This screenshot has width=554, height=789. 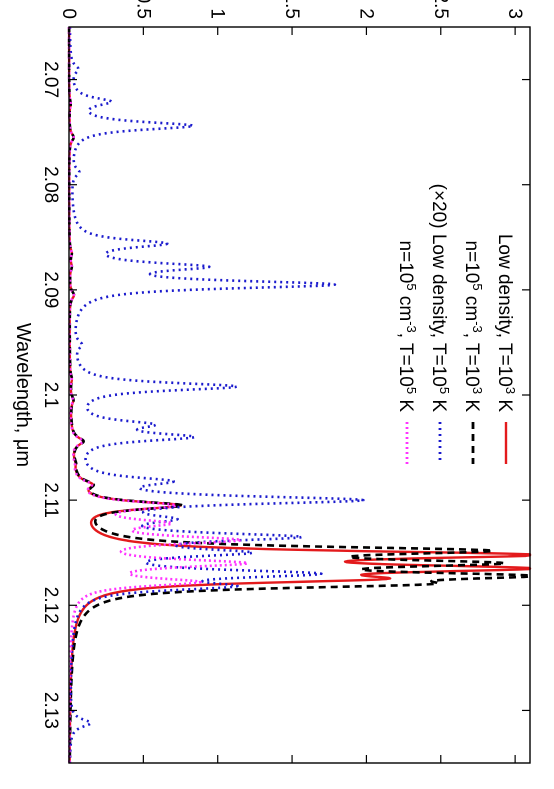 What do you see at coordinates (50, 395) in the screenshot?
I see `x-tick-label: 2.1` at bounding box center [50, 395].